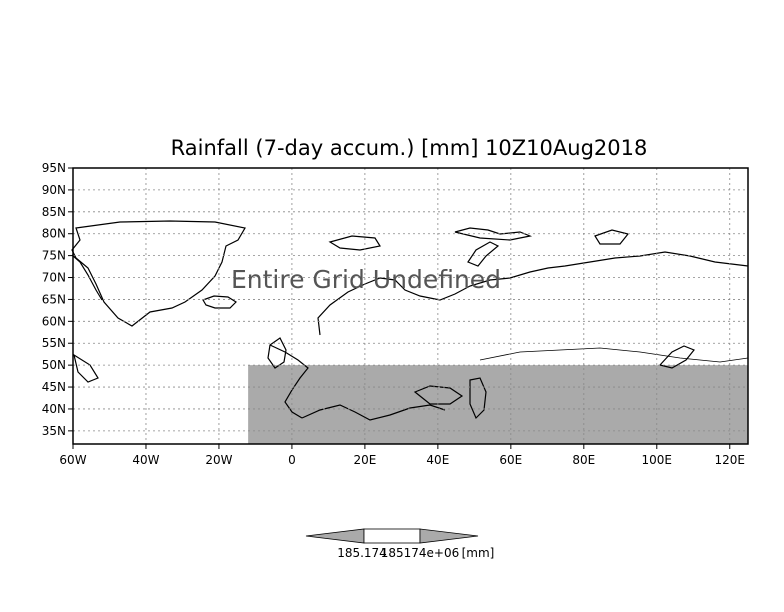 This screenshot has height=612, width=784. Describe the element at coordinates (54, 409) in the screenshot. I see `lat-tick-label: 40N` at that location.